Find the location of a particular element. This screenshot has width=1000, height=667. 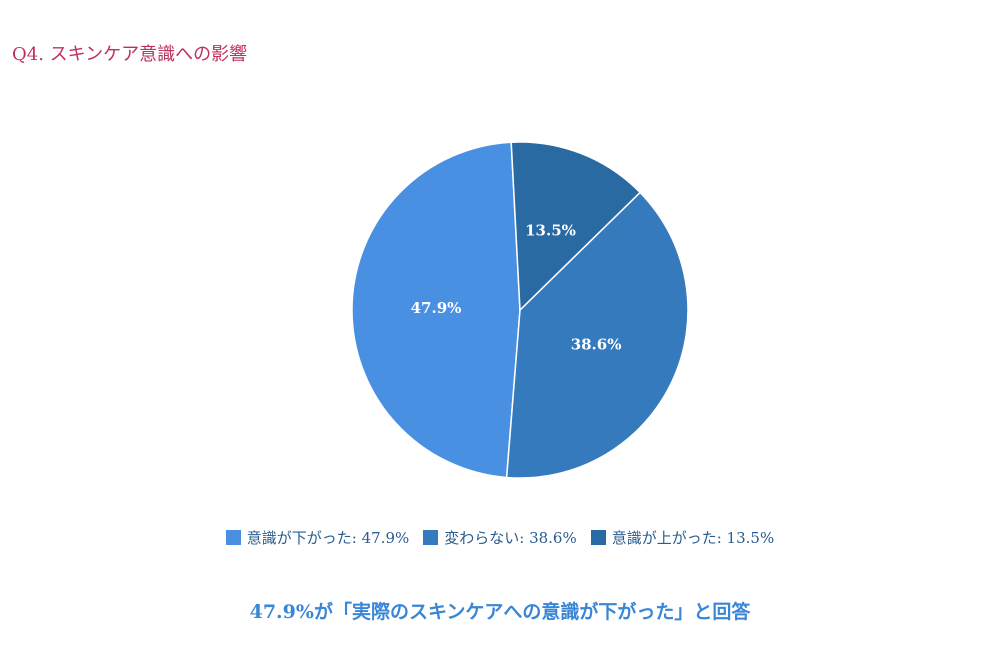

legend-item-decreased: 意識が下がった: 47.9% is located at coordinates (317, 537).